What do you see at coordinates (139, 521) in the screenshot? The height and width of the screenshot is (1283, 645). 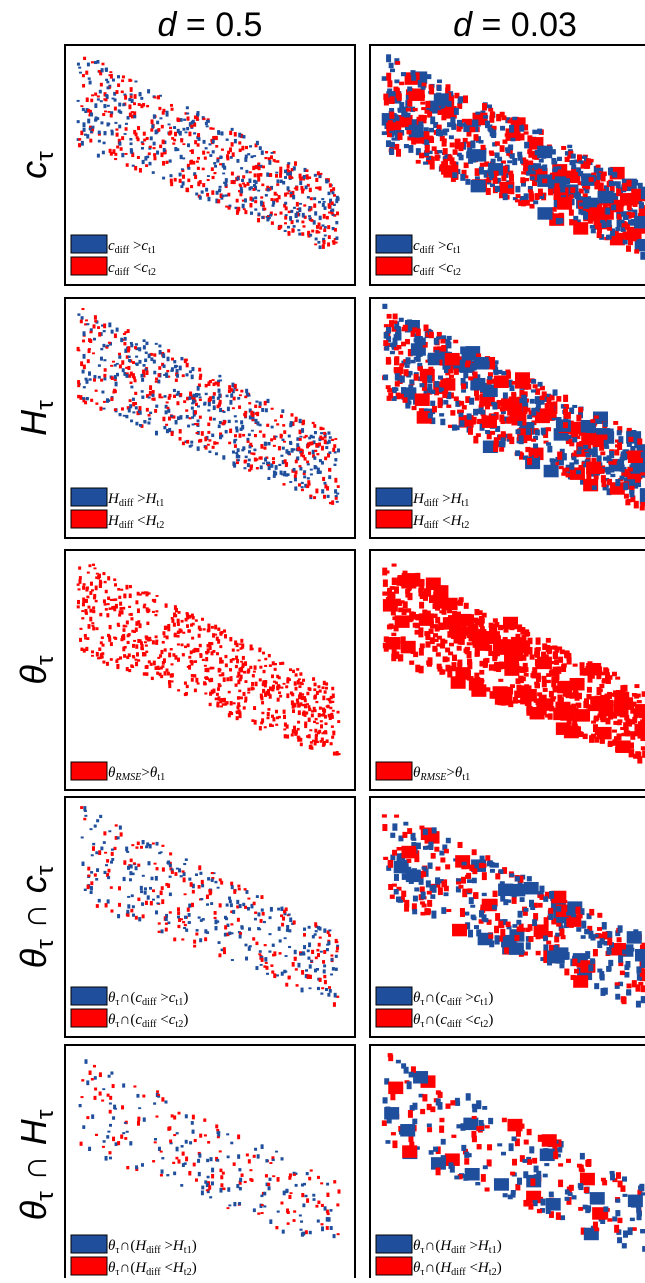 I see `text-segment: <` at bounding box center [139, 521].